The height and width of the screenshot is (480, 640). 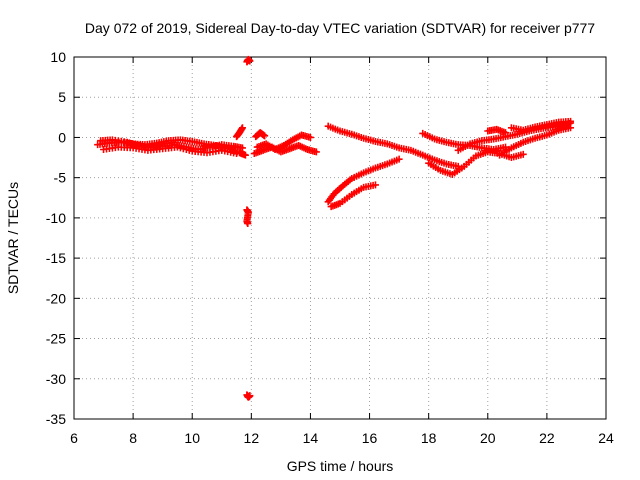 What do you see at coordinates (476, 163) in the screenshot?
I see `series-track-l` at bounding box center [476, 163].